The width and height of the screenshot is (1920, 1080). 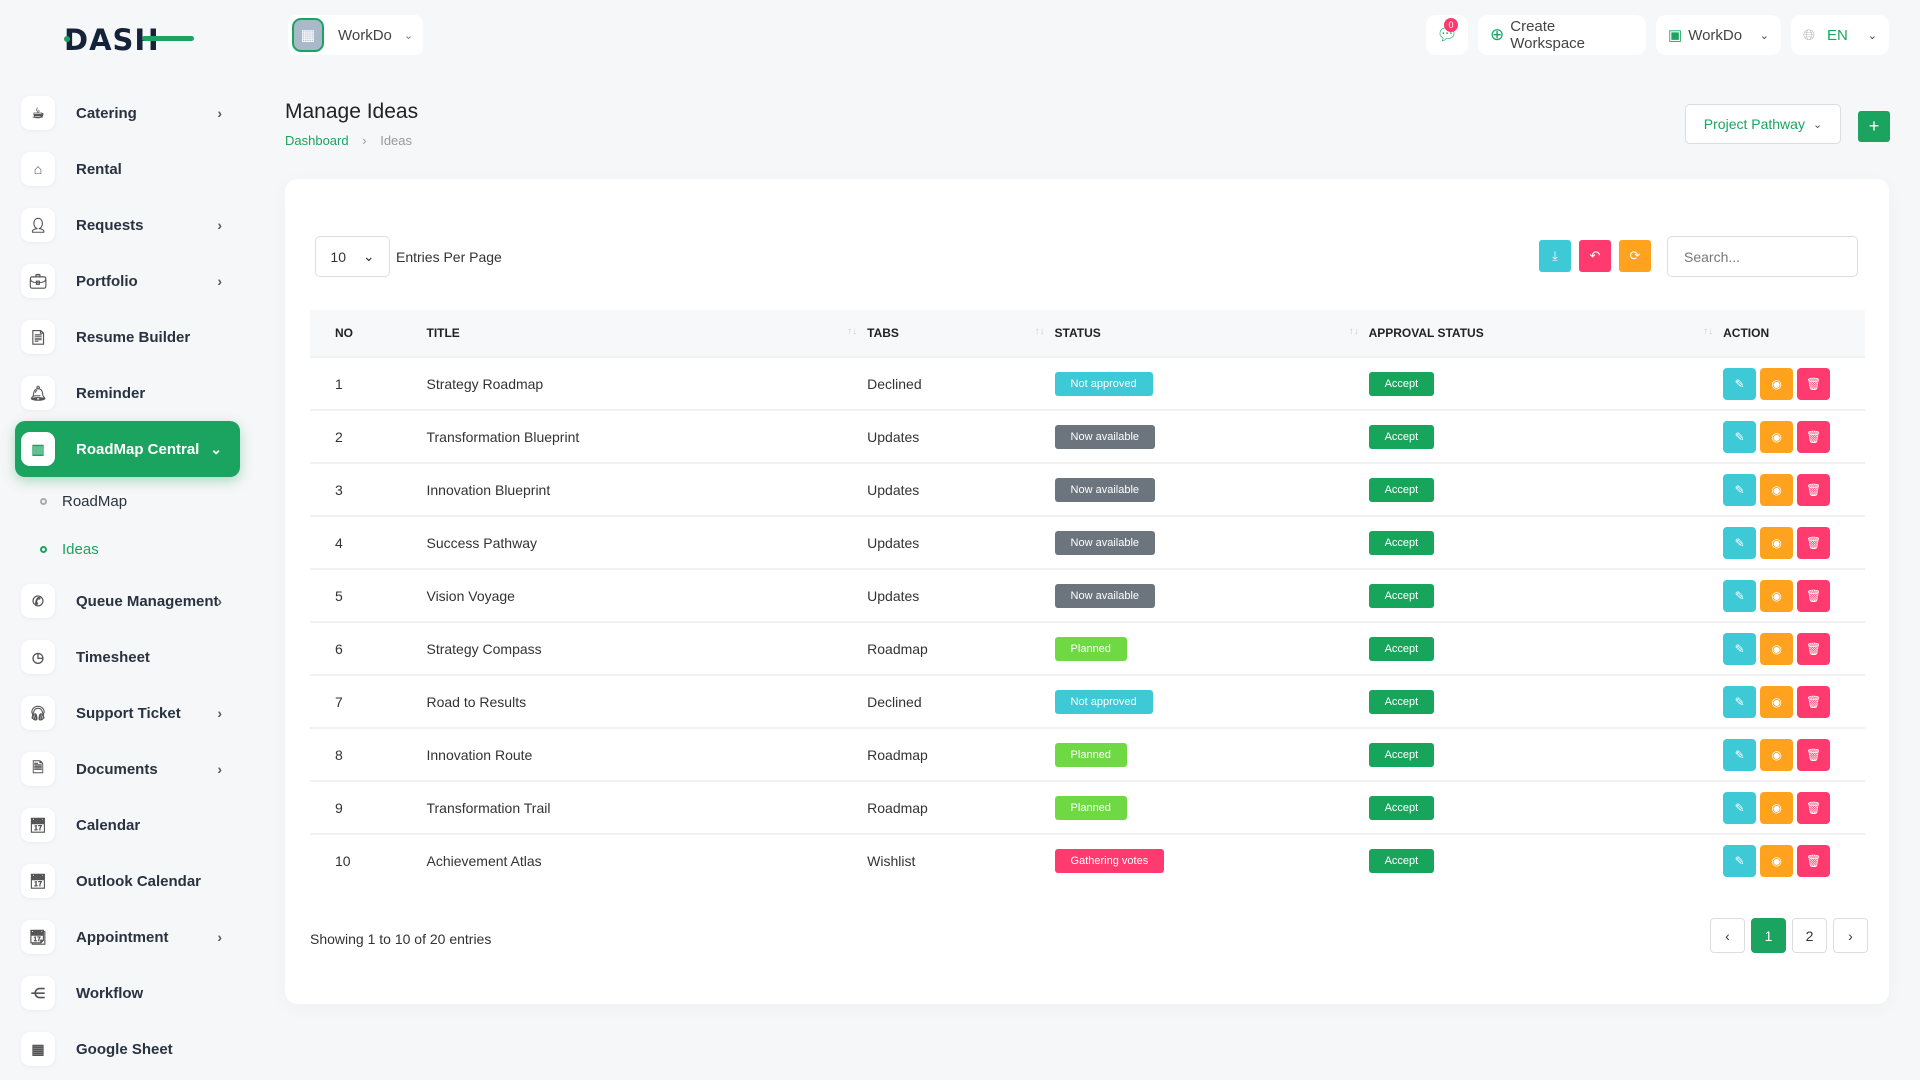 What do you see at coordinates (127, 337) in the screenshot?
I see `sidebar-item-resume-builder: 📄︎ Resume Builder` at bounding box center [127, 337].